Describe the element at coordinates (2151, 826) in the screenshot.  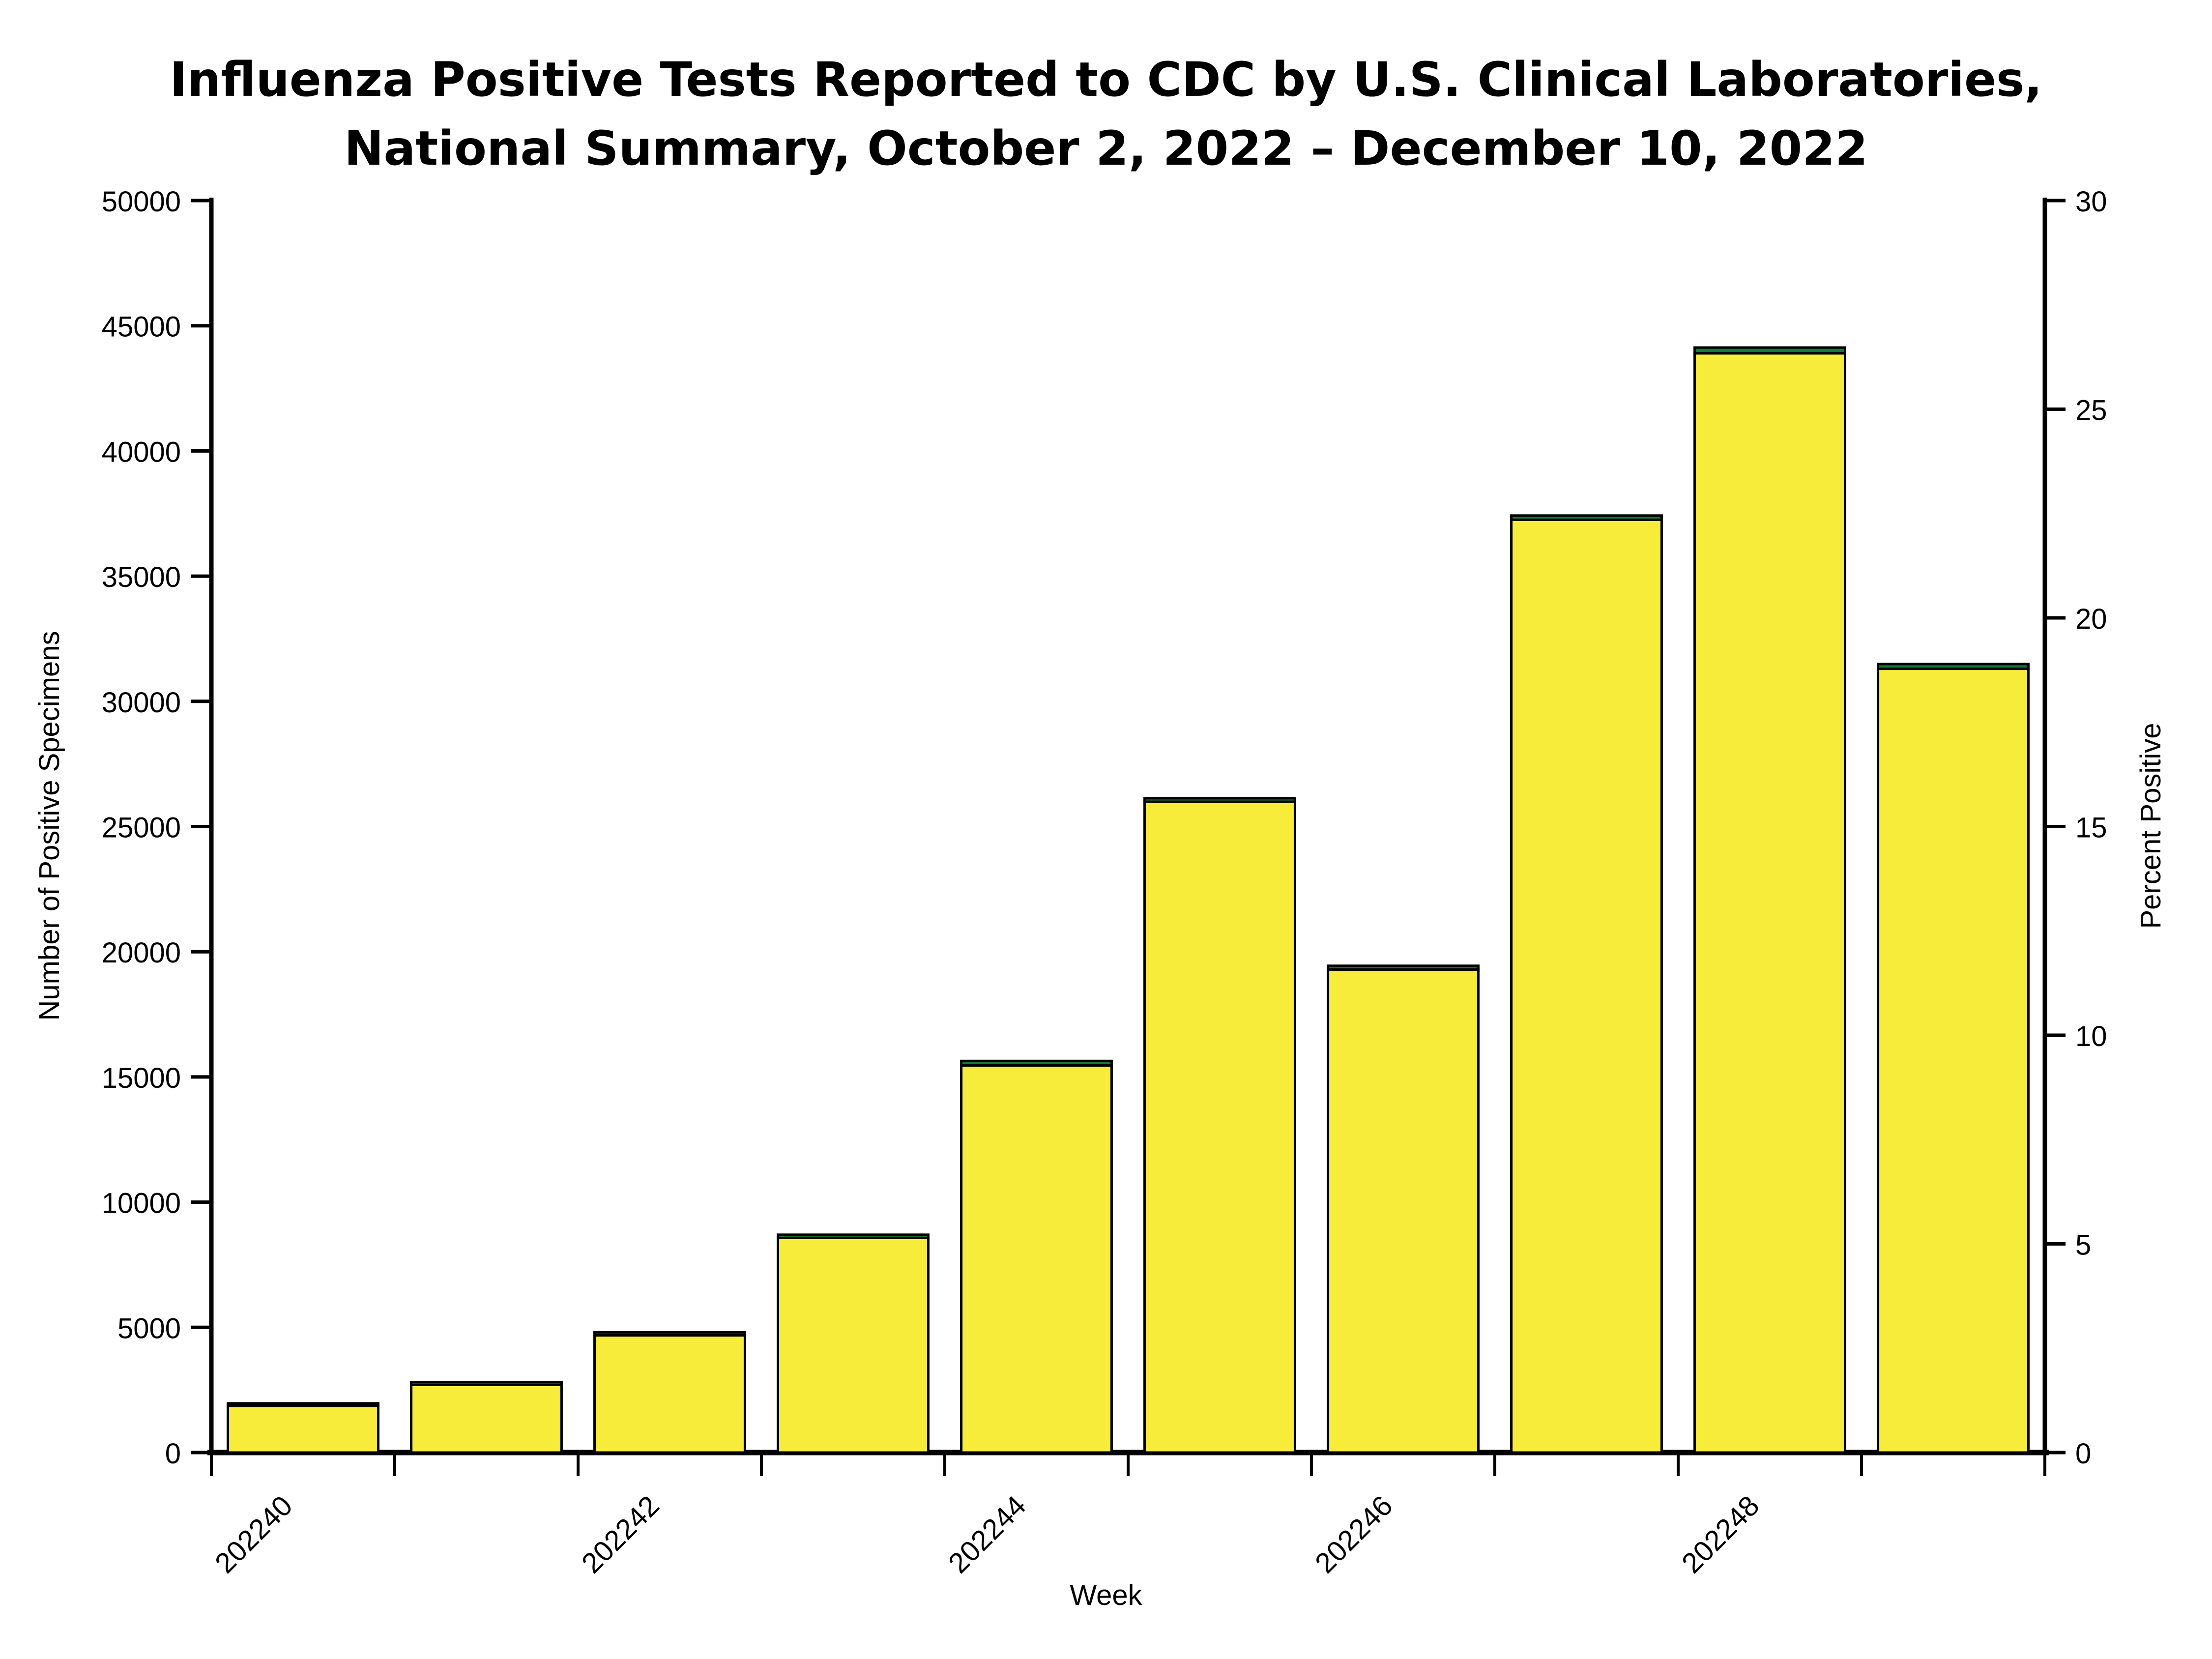
I see `y-axis-right-title: Percent Positive` at that location.